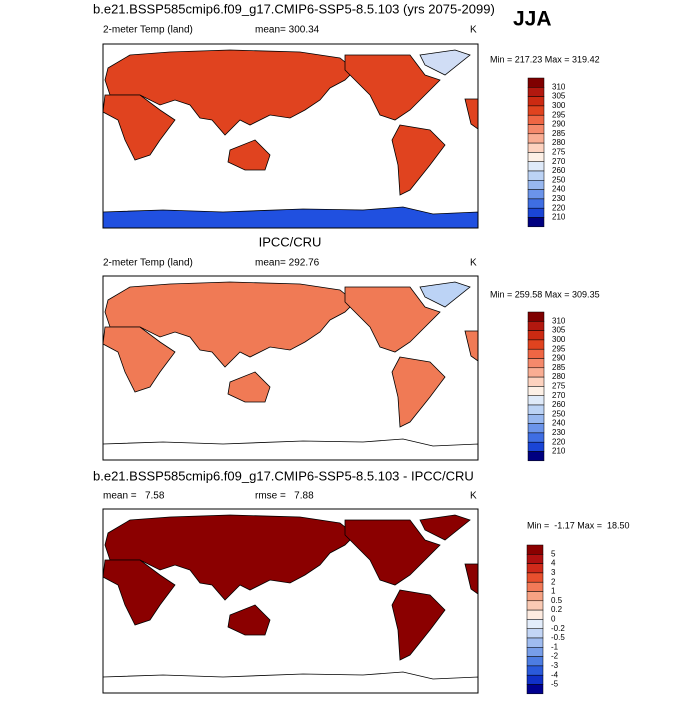  Describe the element at coordinates (287, 263) in the screenshot. I see `center-label: mean= 292.76` at that location.